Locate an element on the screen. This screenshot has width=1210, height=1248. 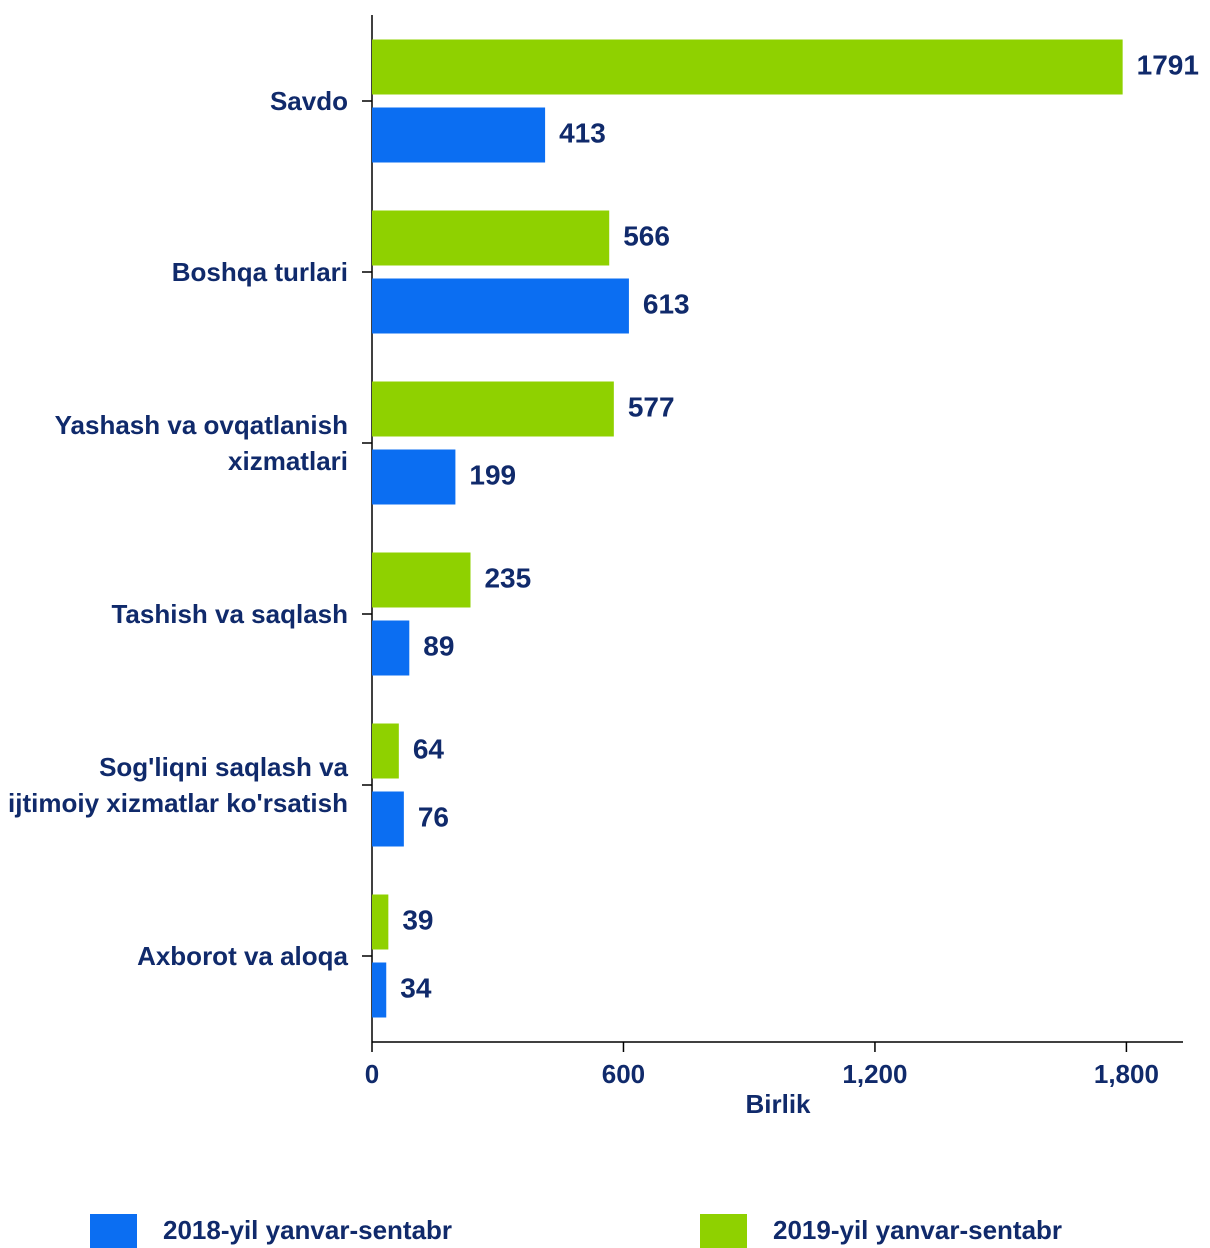
data-label: 613 is located at coordinates (666, 303).